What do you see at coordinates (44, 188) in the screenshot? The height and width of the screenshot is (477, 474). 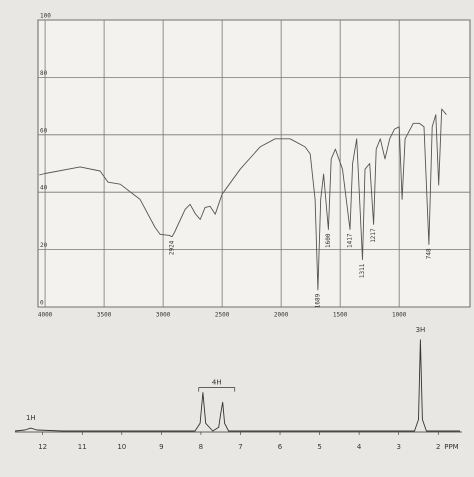 I see `y-tick-label: 40` at bounding box center [44, 188].